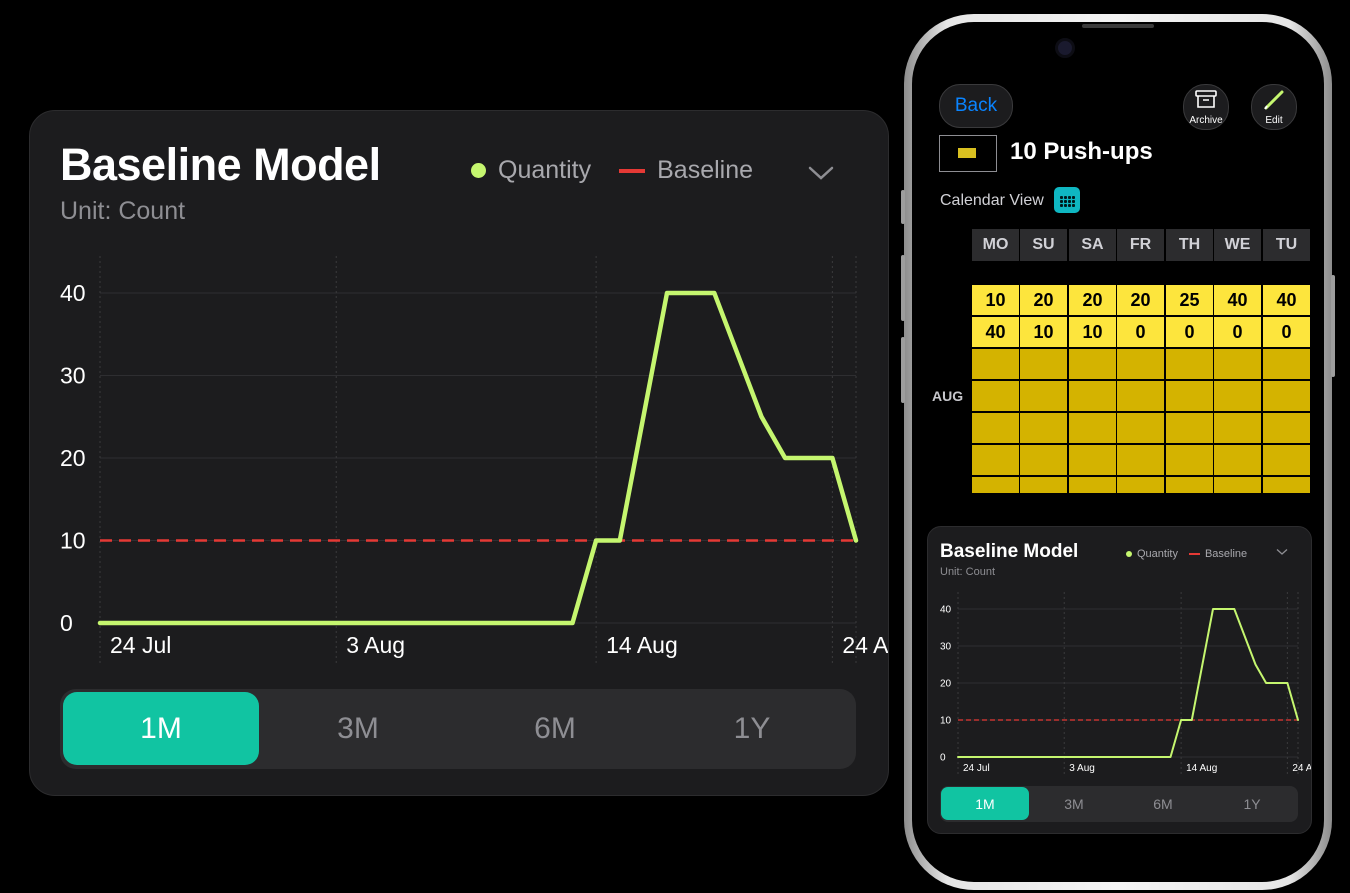  What do you see at coordinates (1274, 100) in the screenshot?
I see `pencil-icon` at bounding box center [1274, 100].